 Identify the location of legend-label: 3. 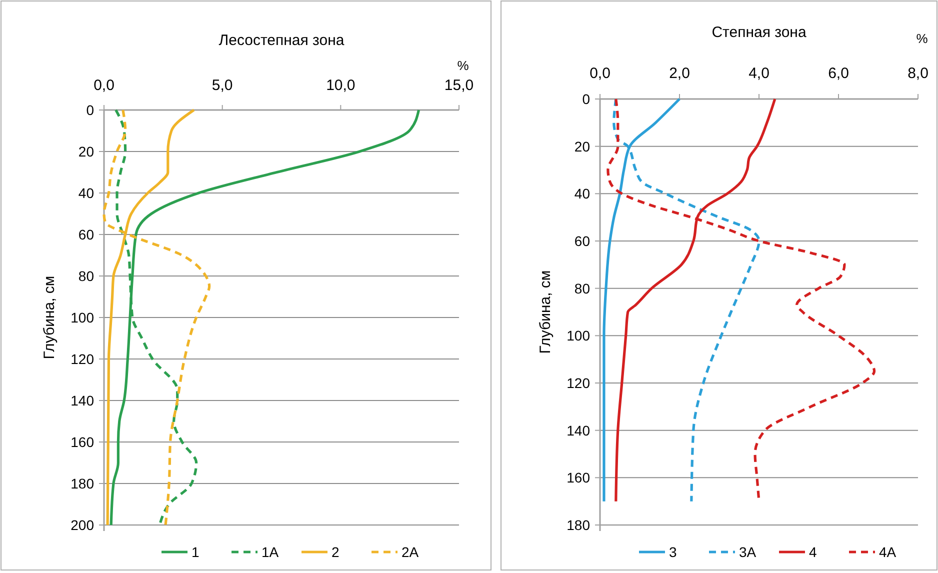
(673, 552).